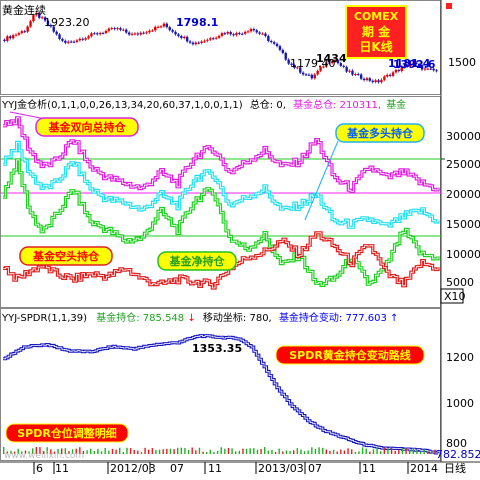 Image resolution: width=480 pixels, height=480 pixels. I want to click on high-label-2: 1798.1, so click(197, 22).